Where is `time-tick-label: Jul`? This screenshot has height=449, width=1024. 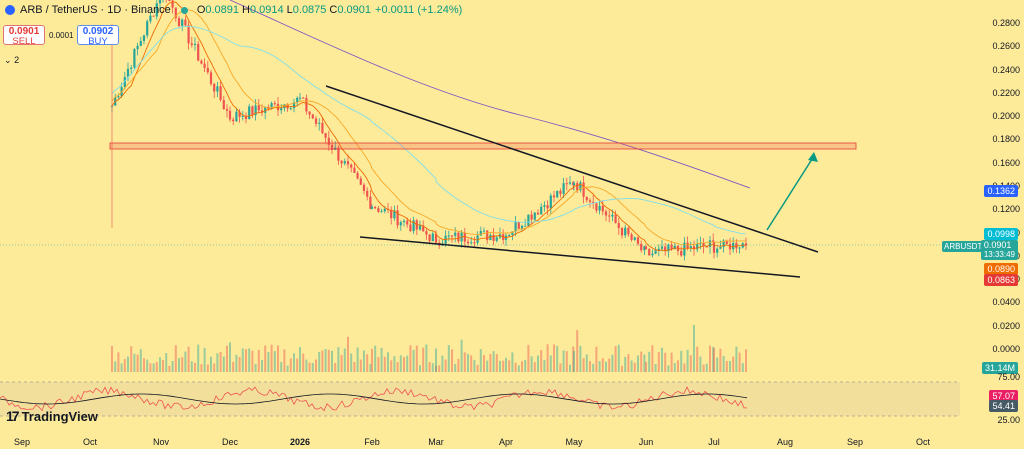
time-tick-label: Jul is located at coordinates (714, 442).